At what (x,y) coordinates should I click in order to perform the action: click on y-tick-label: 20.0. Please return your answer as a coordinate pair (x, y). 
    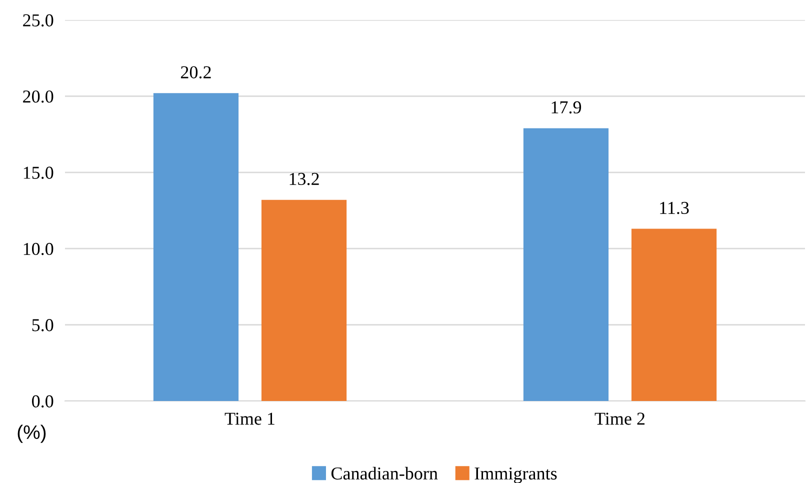
    Looking at the image, I should click on (38, 96).